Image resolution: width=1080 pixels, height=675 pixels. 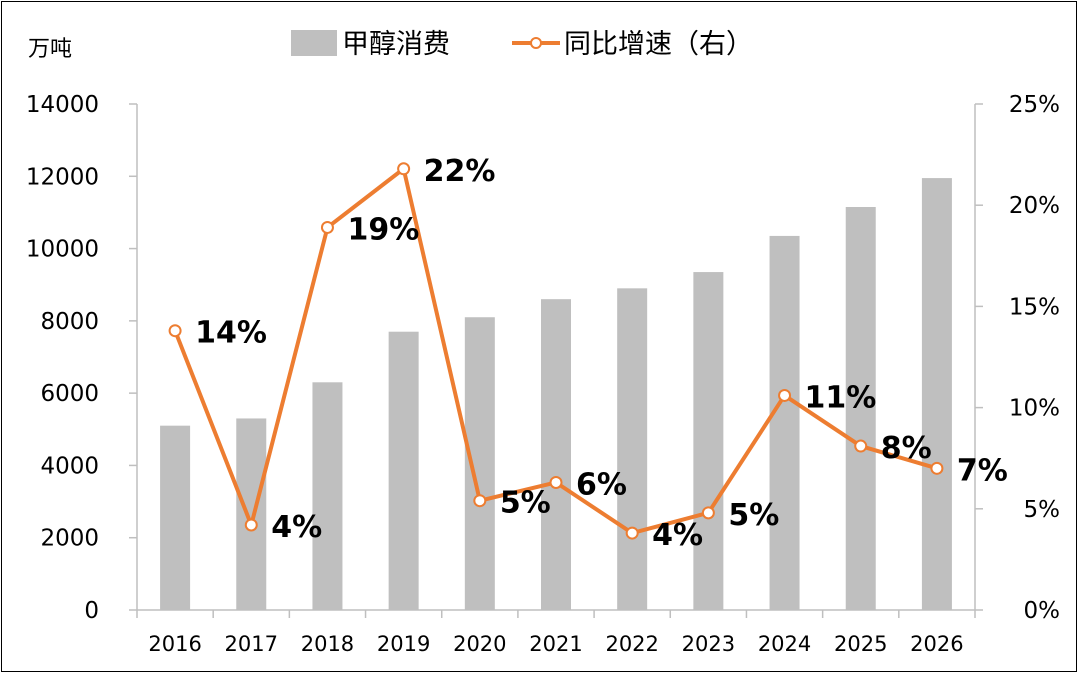 What do you see at coordinates (536, 43) in the screenshot?
I see `legend-swatch-growth-marker` at bounding box center [536, 43].